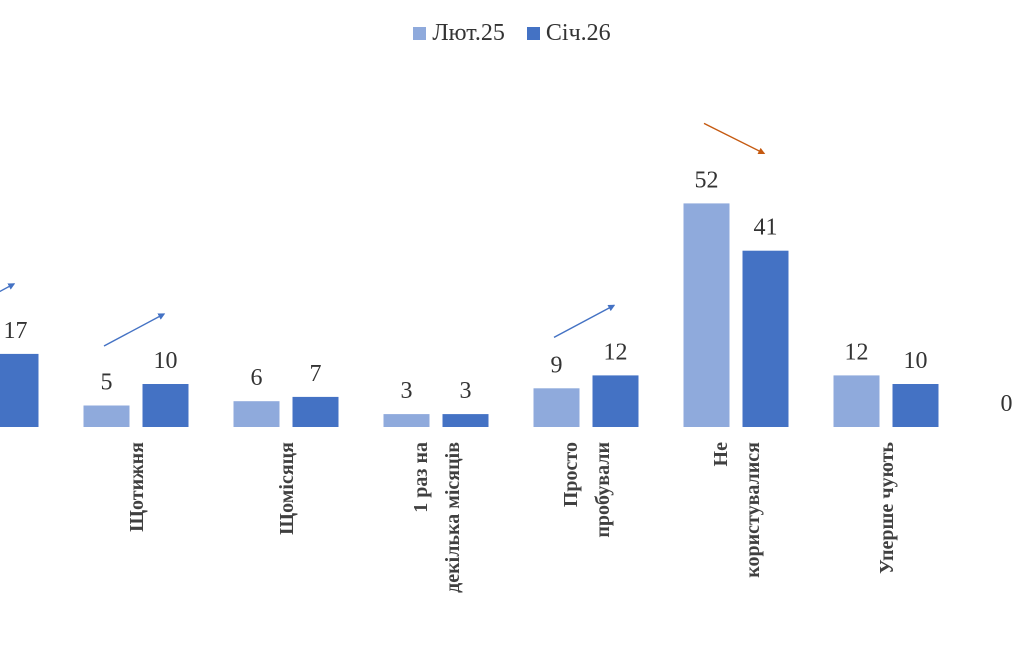  What do you see at coordinates (737, 510) in the screenshot?
I see `category-label-5: Не користувалися` at bounding box center [737, 510].